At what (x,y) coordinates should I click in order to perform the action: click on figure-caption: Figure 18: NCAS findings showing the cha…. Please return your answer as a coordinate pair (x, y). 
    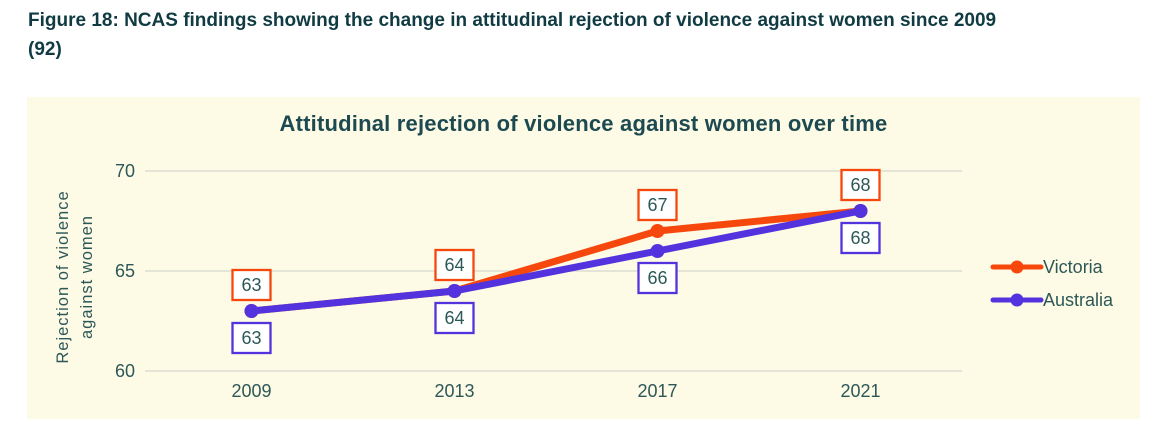
    Looking at the image, I should click on (586, 35).